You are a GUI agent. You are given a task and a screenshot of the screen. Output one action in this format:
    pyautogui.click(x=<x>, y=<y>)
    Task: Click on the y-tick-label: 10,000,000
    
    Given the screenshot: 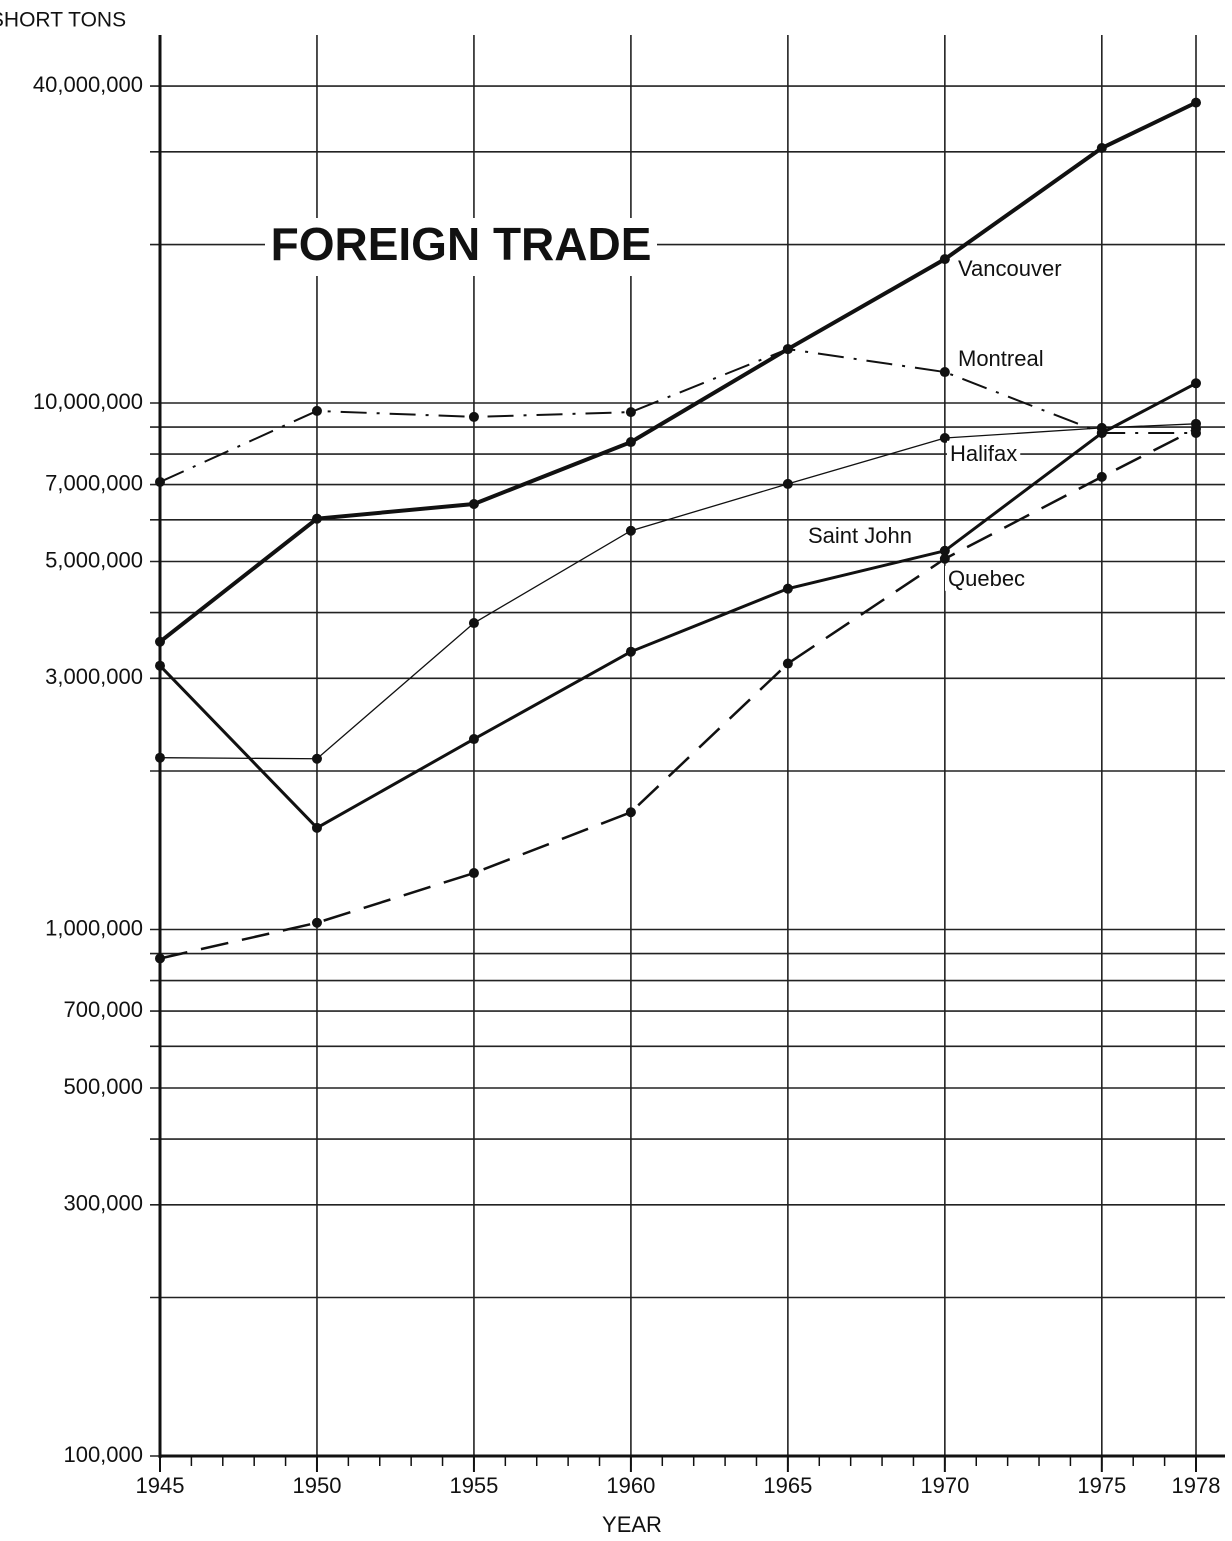 What is the action you would take?
    pyautogui.click(x=88, y=401)
    